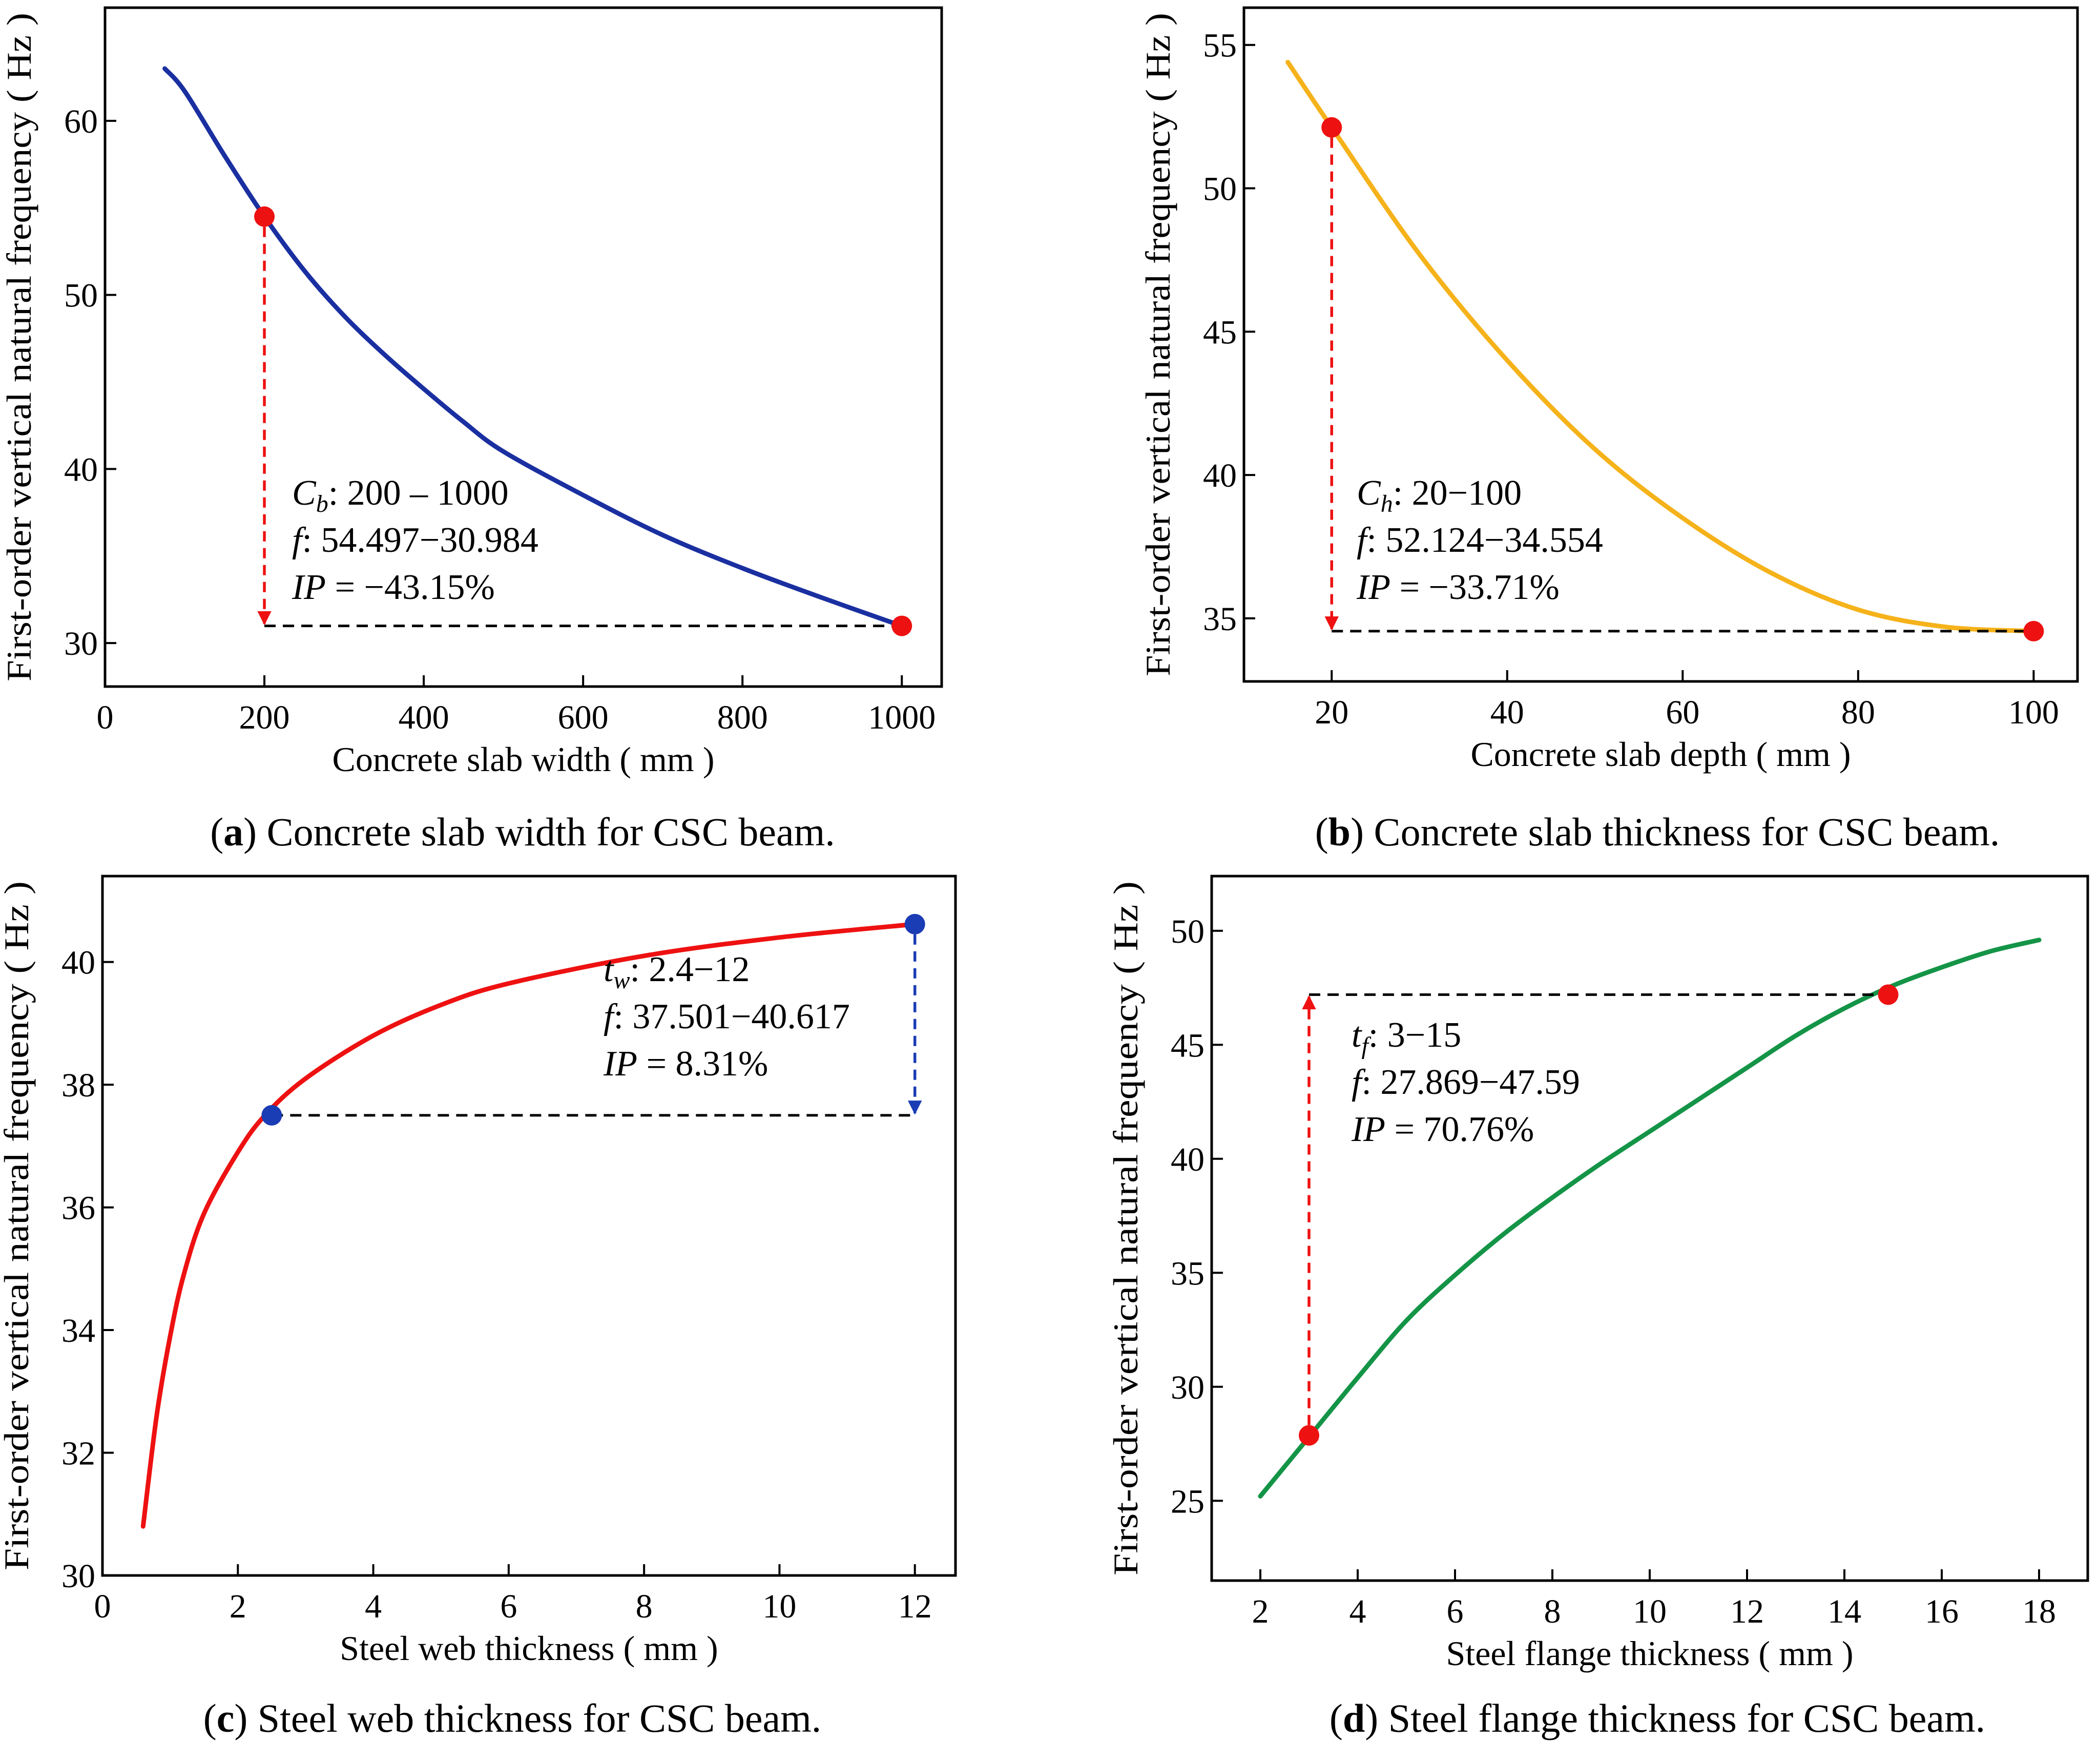 This screenshot has height=1764, width=2098. Describe the element at coordinates (81, 643) in the screenshot. I see `y-tick-label-a-0: 30` at that location.